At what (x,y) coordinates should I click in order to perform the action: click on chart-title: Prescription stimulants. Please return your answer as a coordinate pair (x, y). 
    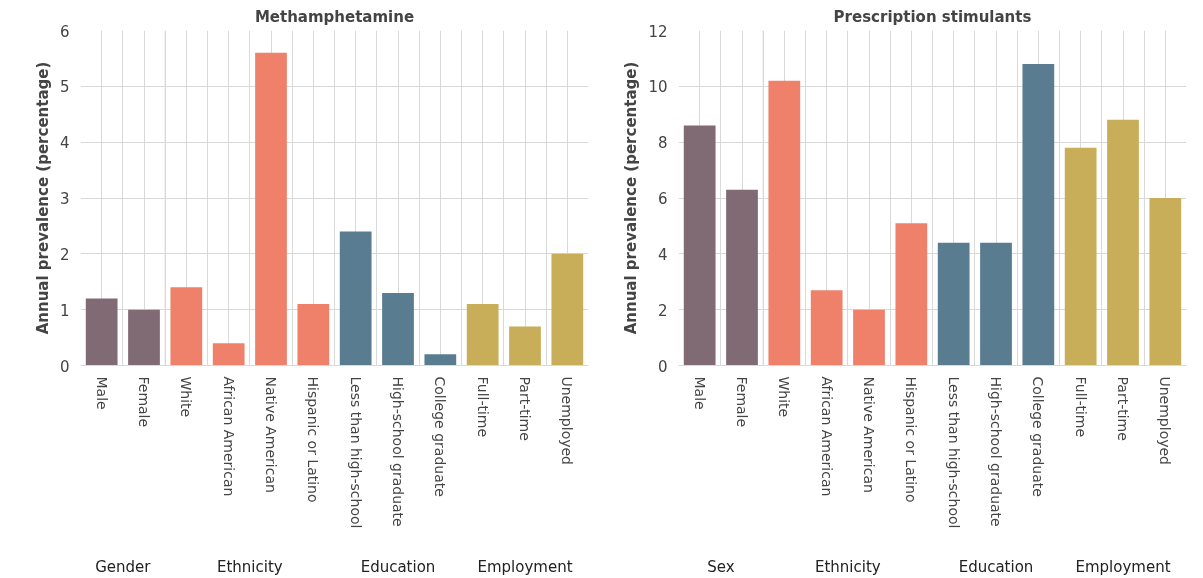
    Looking at the image, I should click on (932, 16).